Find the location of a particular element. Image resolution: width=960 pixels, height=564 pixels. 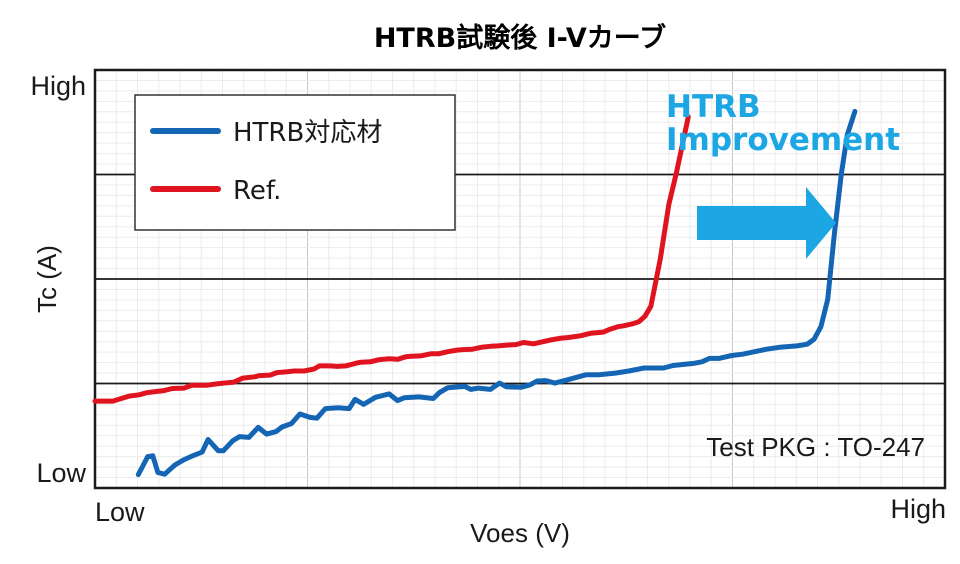

x-tick-low: Low is located at coordinates (120, 512).